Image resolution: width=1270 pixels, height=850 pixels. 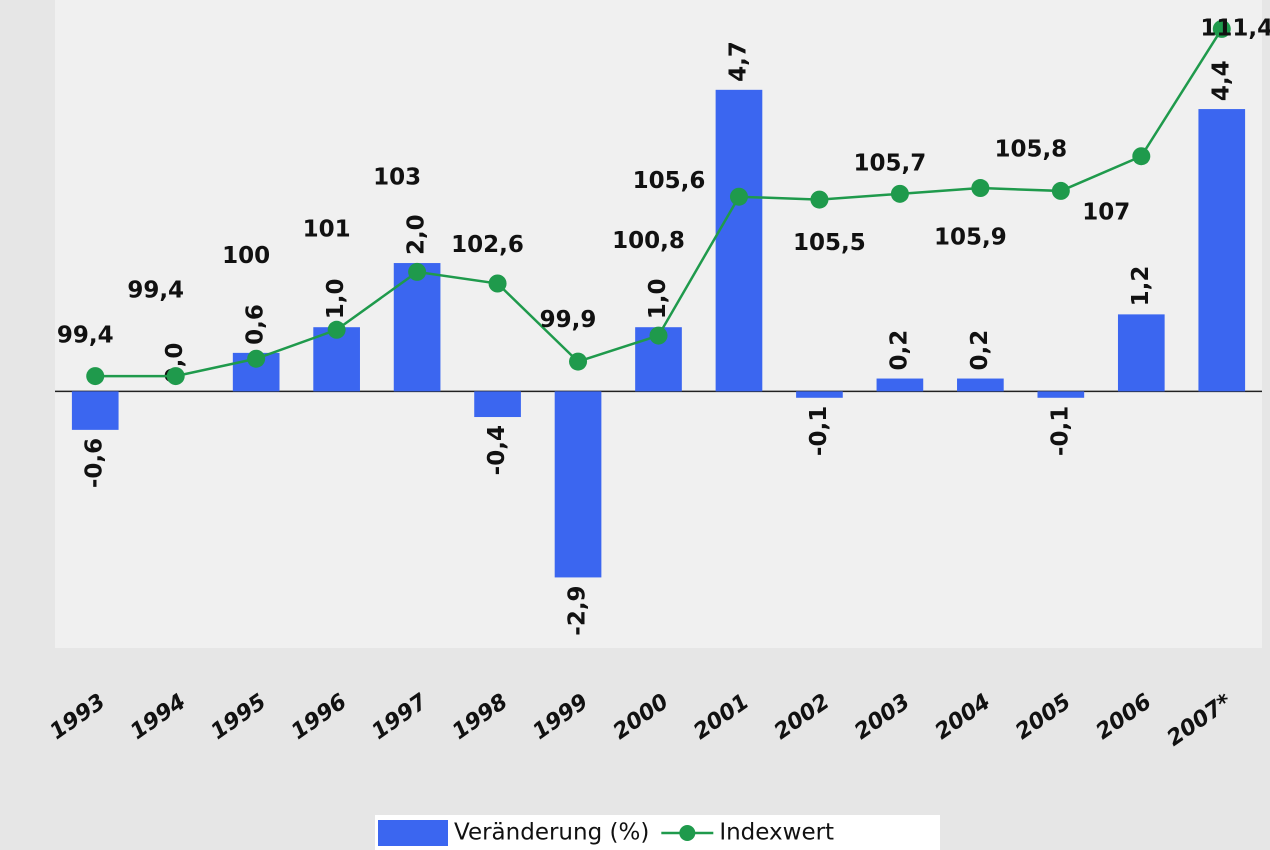 What do you see at coordinates (239, 717) in the screenshot?
I see `x-tick-label: 1995` at bounding box center [239, 717].